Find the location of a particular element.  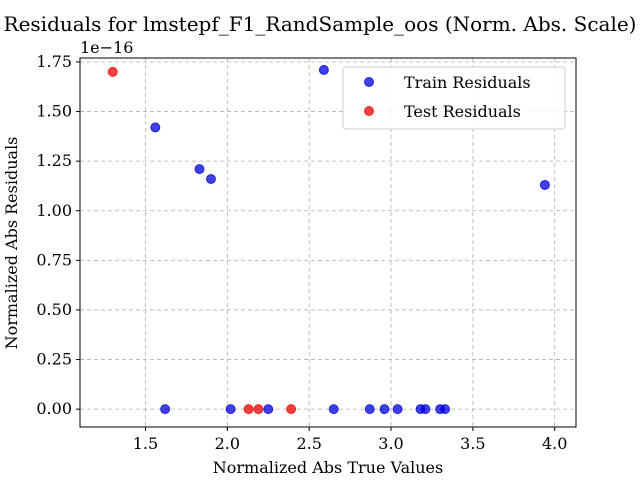

y-tick-label: 1.75 is located at coordinates (54, 61).